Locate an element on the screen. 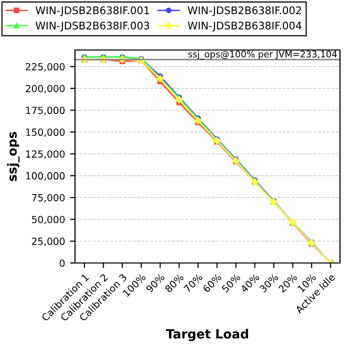 Image resolution: width=348 pixels, height=348 pixels. y-tick-label: 175,000 is located at coordinates (45, 111).